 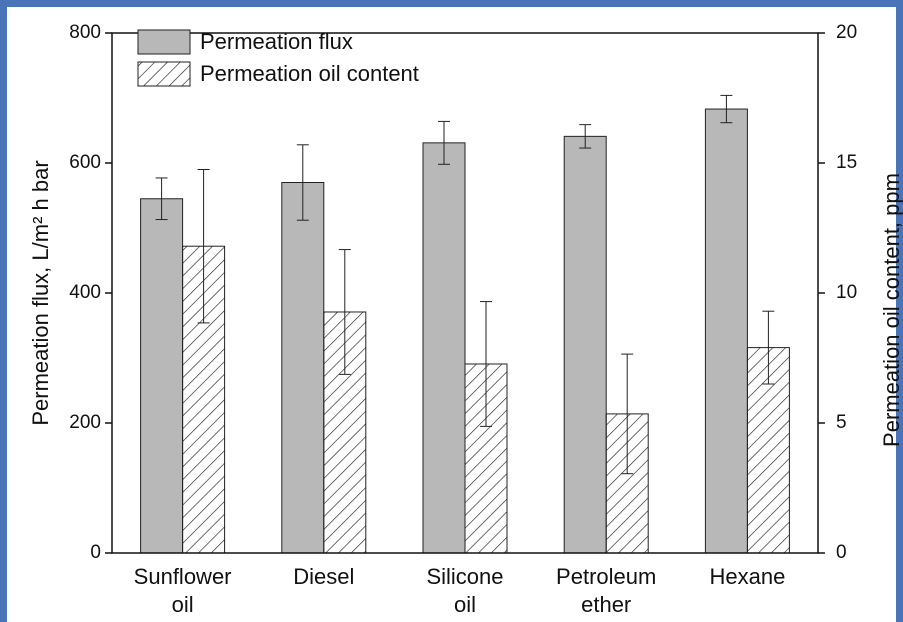 I want to click on y-tick-label: 600, so click(x=85, y=162).